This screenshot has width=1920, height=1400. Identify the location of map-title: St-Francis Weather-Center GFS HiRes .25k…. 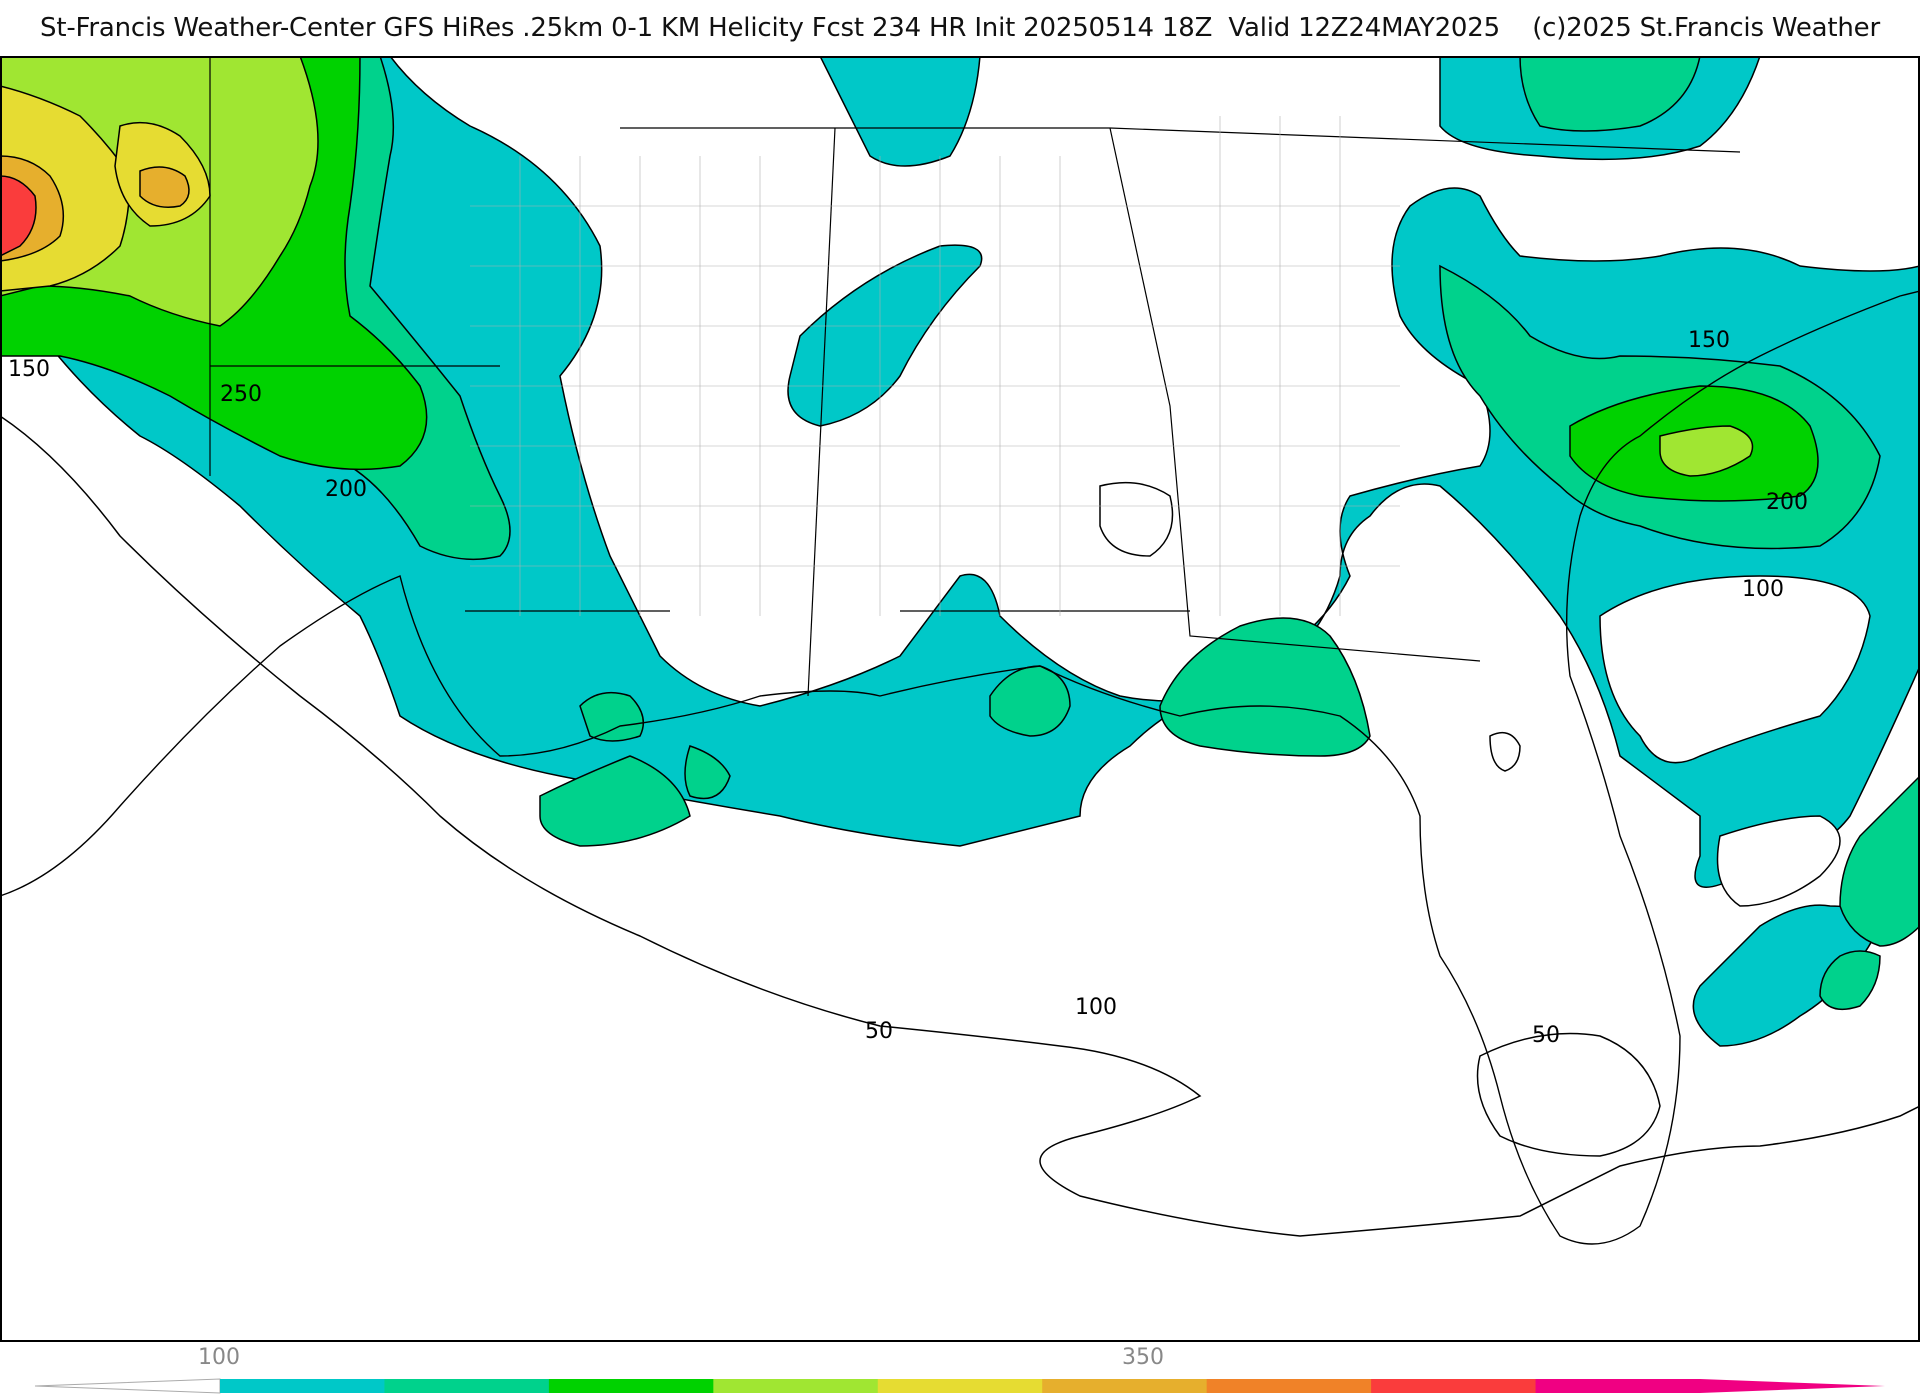
(960, 28).